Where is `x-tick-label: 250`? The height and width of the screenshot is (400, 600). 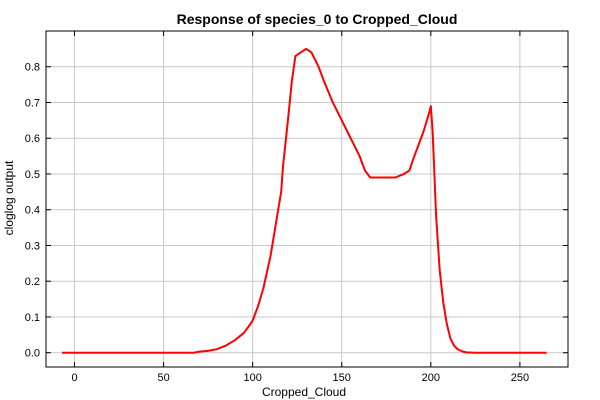
x-tick-label: 250 is located at coordinates (520, 378).